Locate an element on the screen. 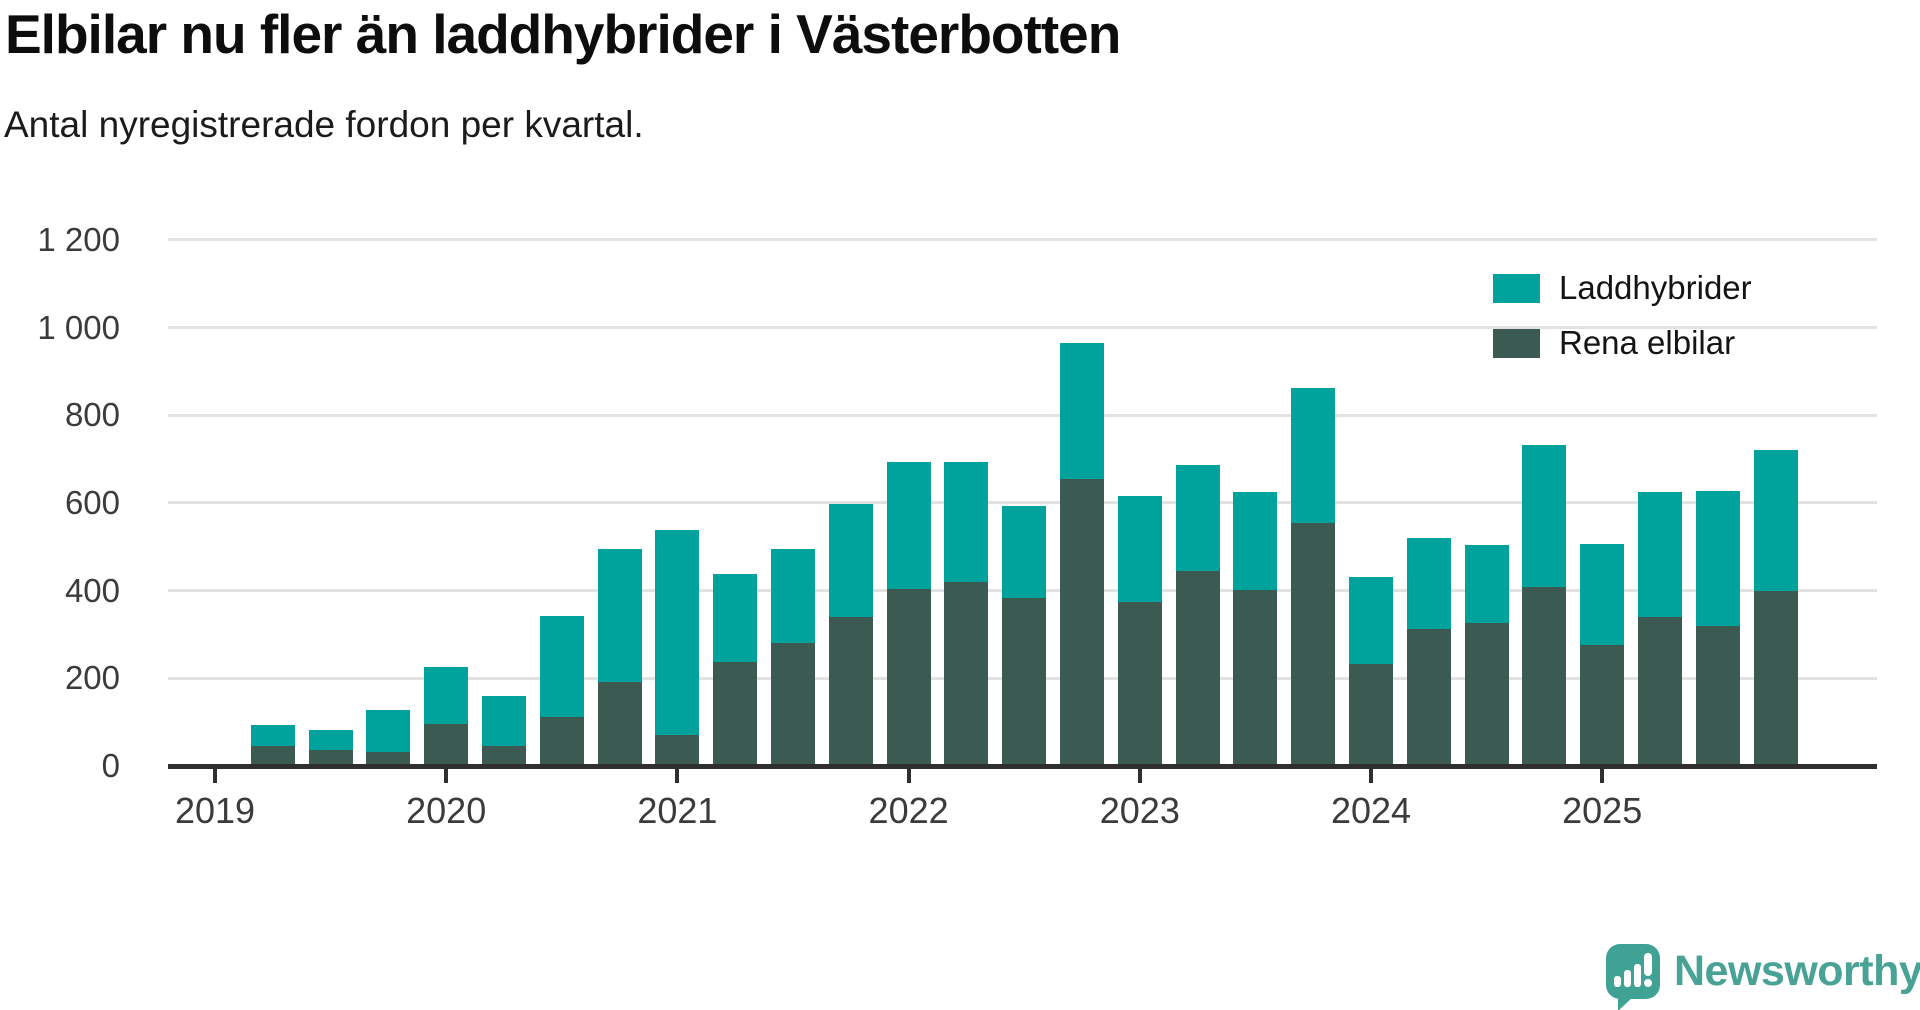  bar-2020Q3-rena-elbilar is located at coordinates (561, 741).